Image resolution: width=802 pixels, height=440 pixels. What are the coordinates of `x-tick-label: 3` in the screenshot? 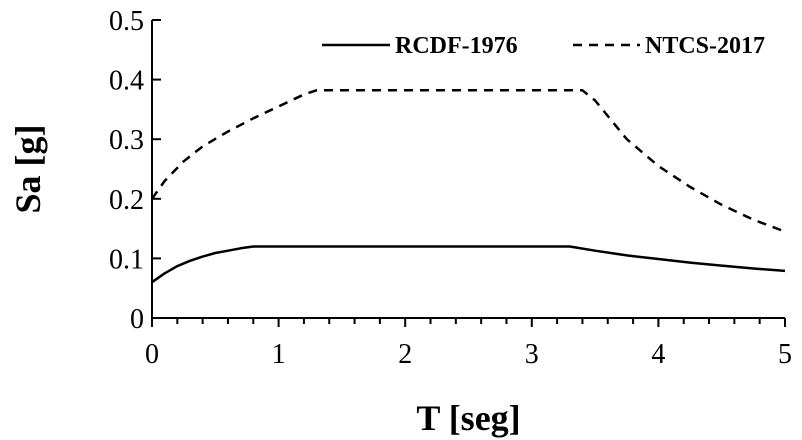 It's located at (532, 354).